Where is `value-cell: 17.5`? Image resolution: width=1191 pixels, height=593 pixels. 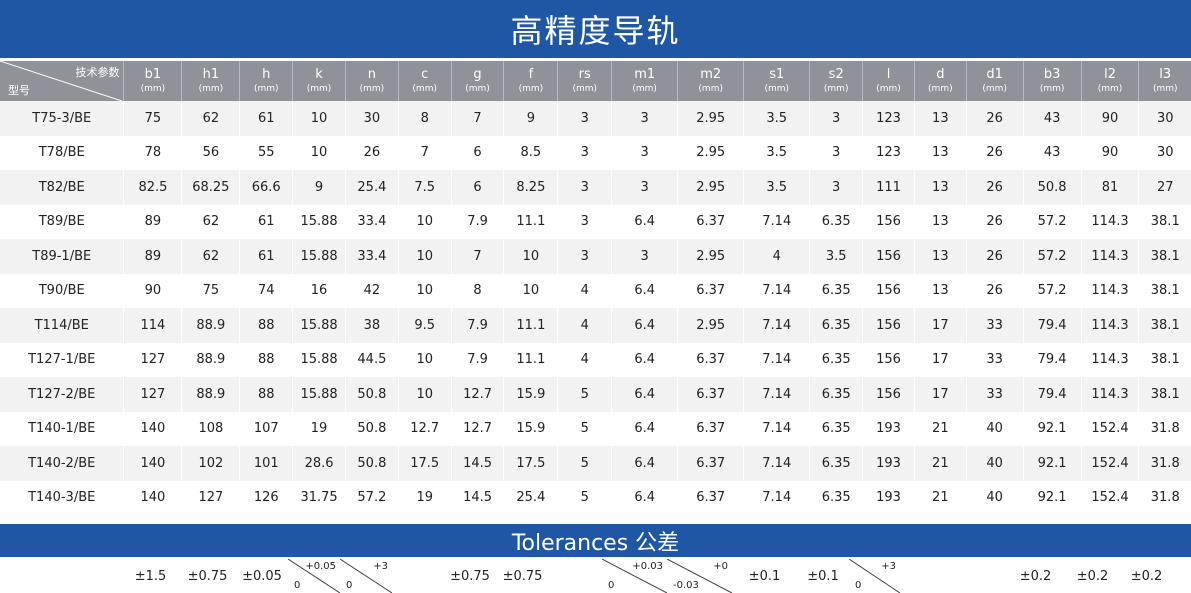
value-cell: 17.5 is located at coordinates (424, 463).